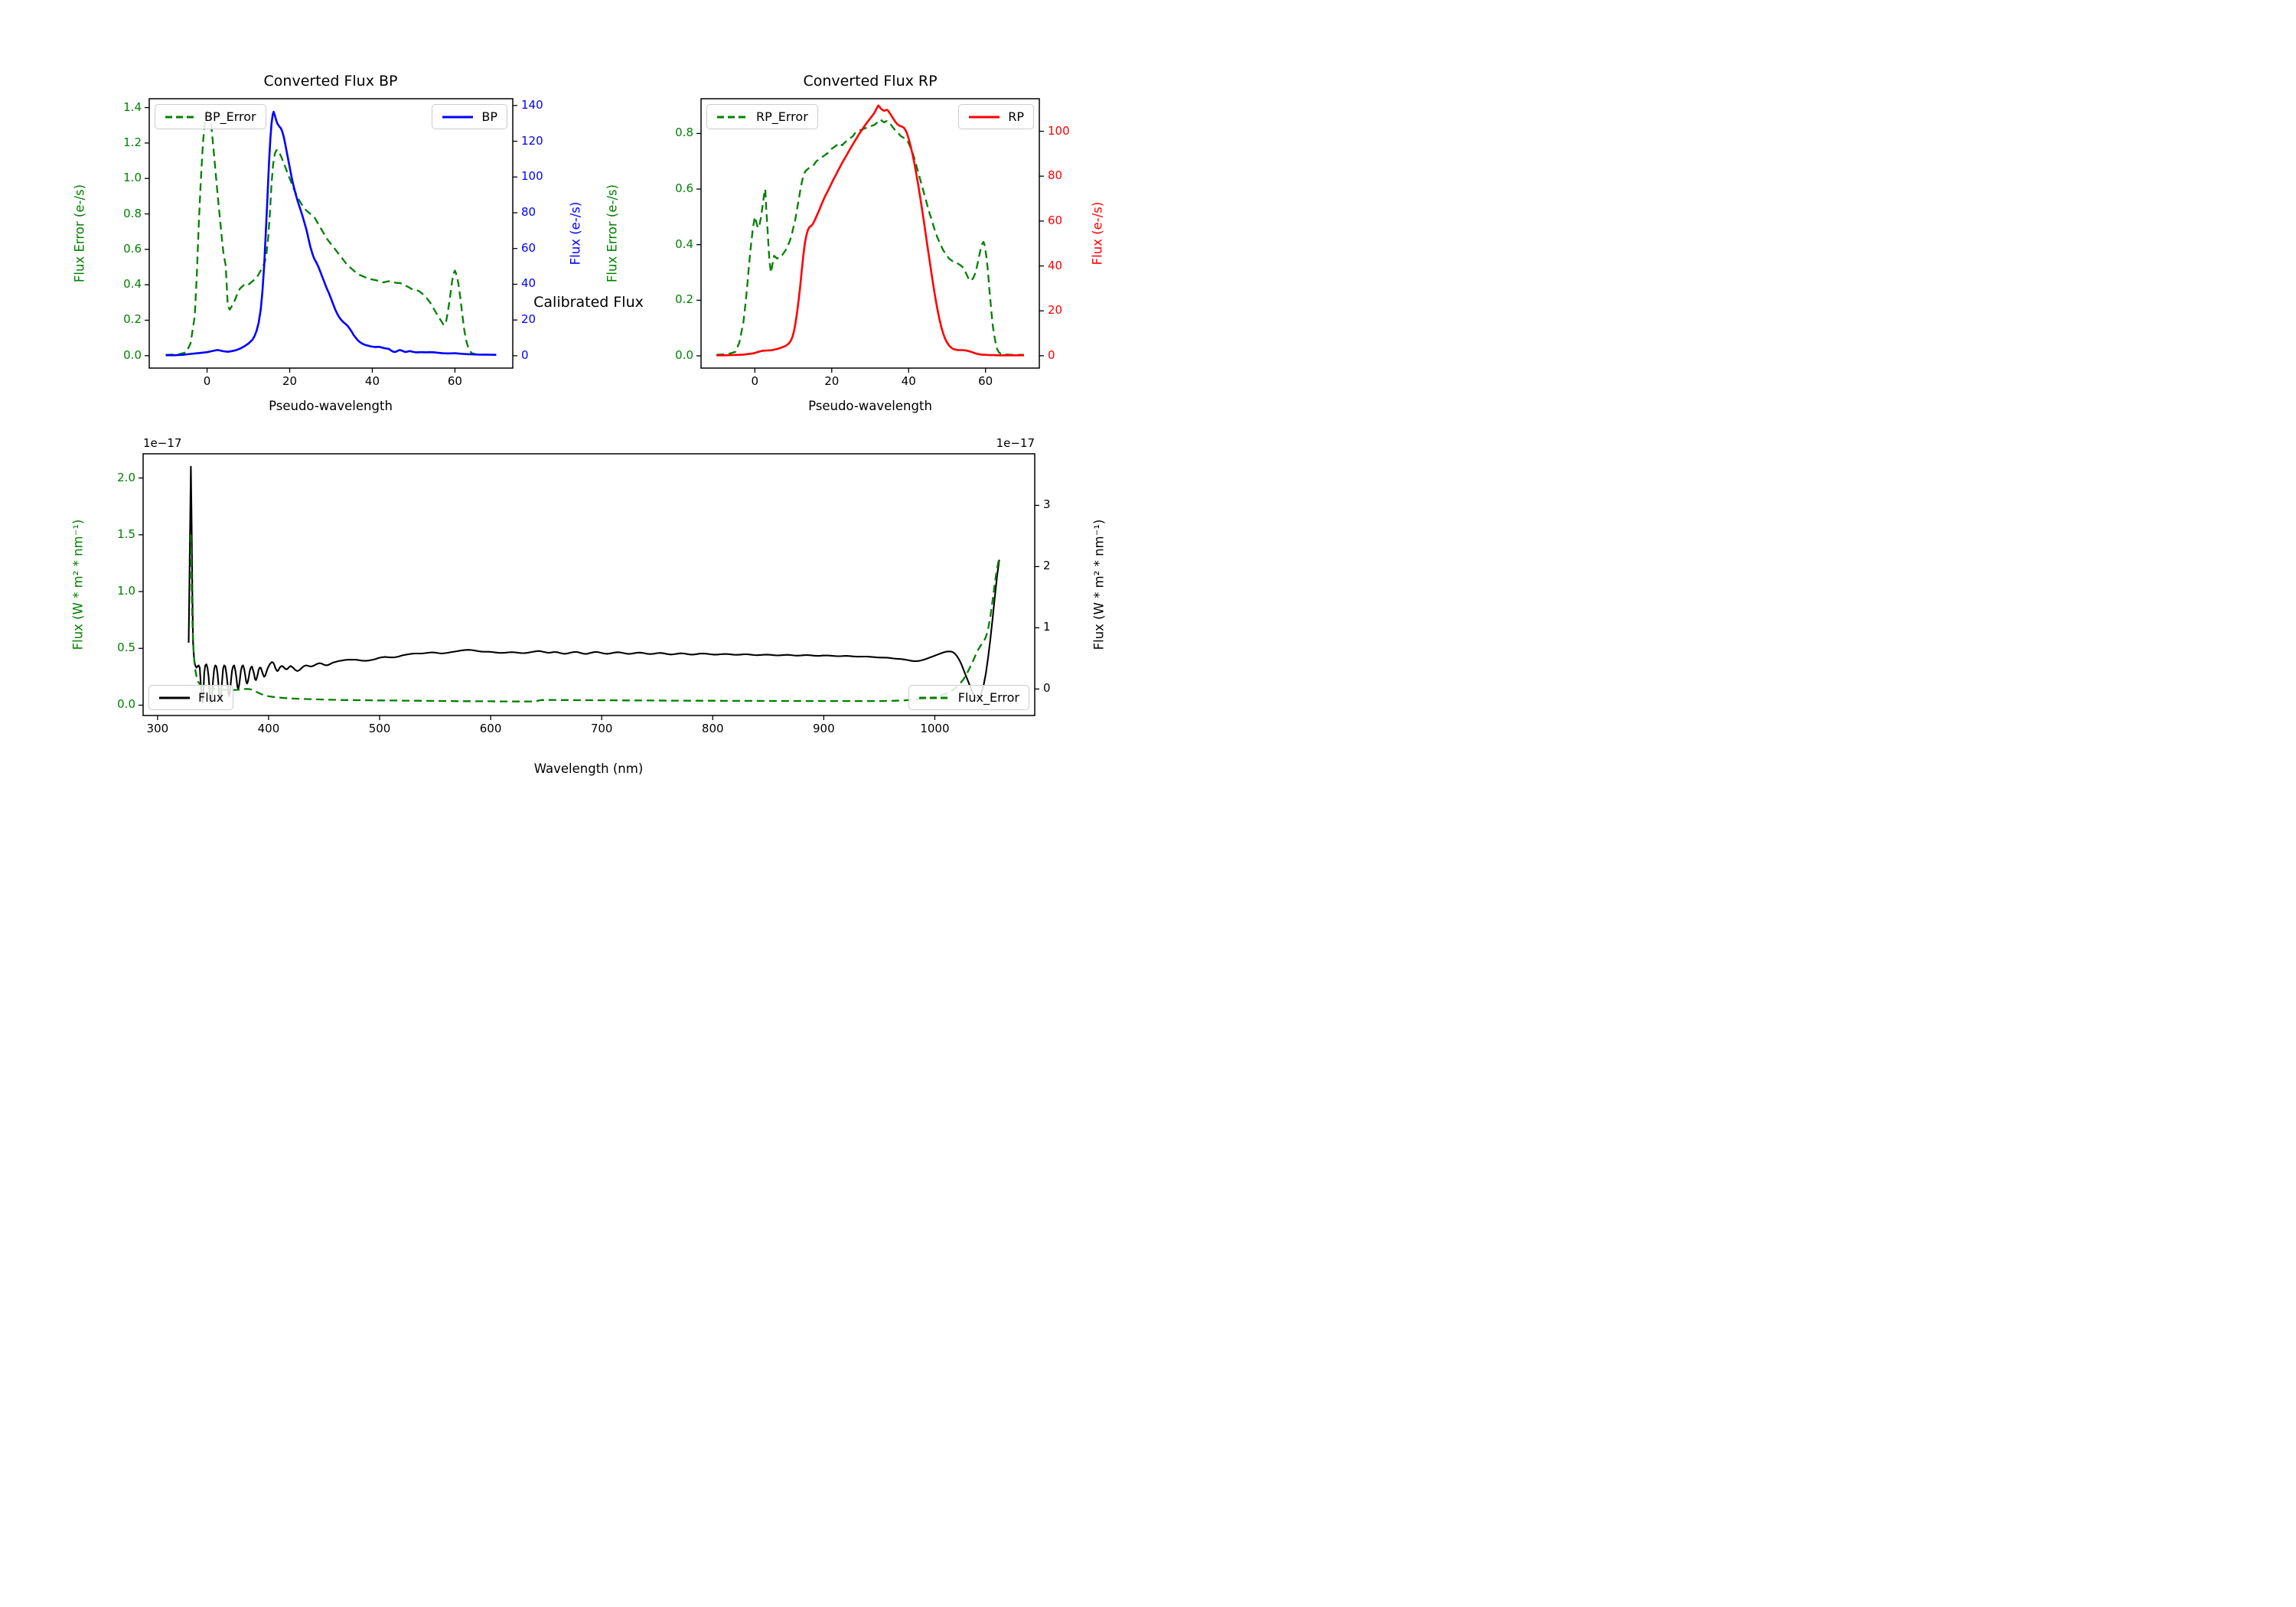  Describe the element at coordinates (1047, 566) in the screenshot. I see `tick-label: 2` at that location.